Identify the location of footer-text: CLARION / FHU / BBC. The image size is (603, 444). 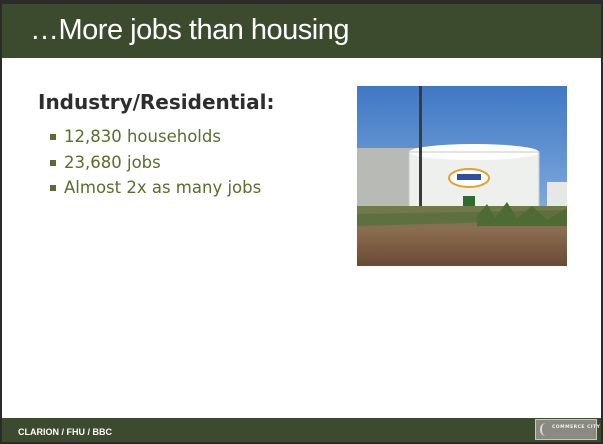
(65, 432).